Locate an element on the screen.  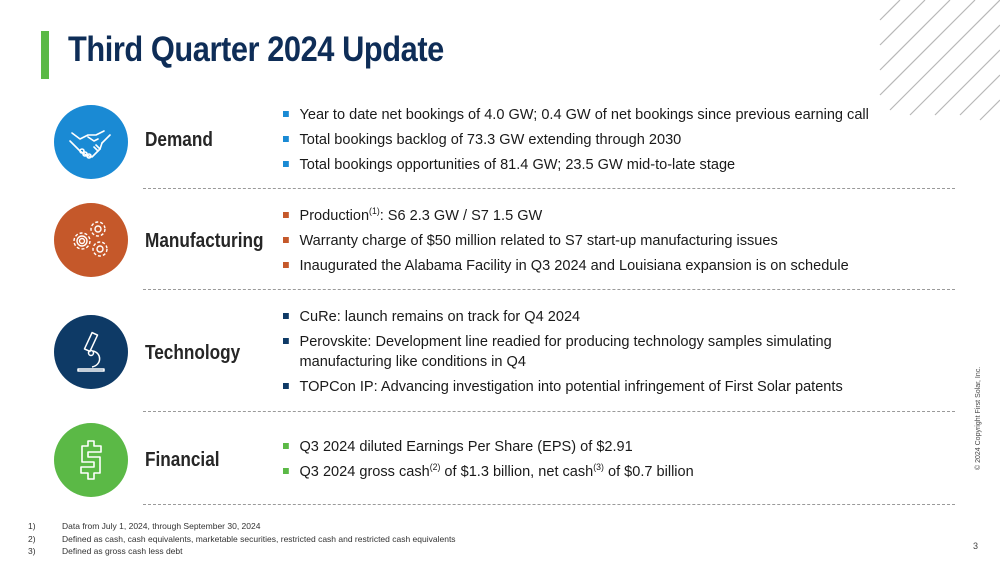
bullet-text: of $0.7 billion is located at coordinates (648, 471).